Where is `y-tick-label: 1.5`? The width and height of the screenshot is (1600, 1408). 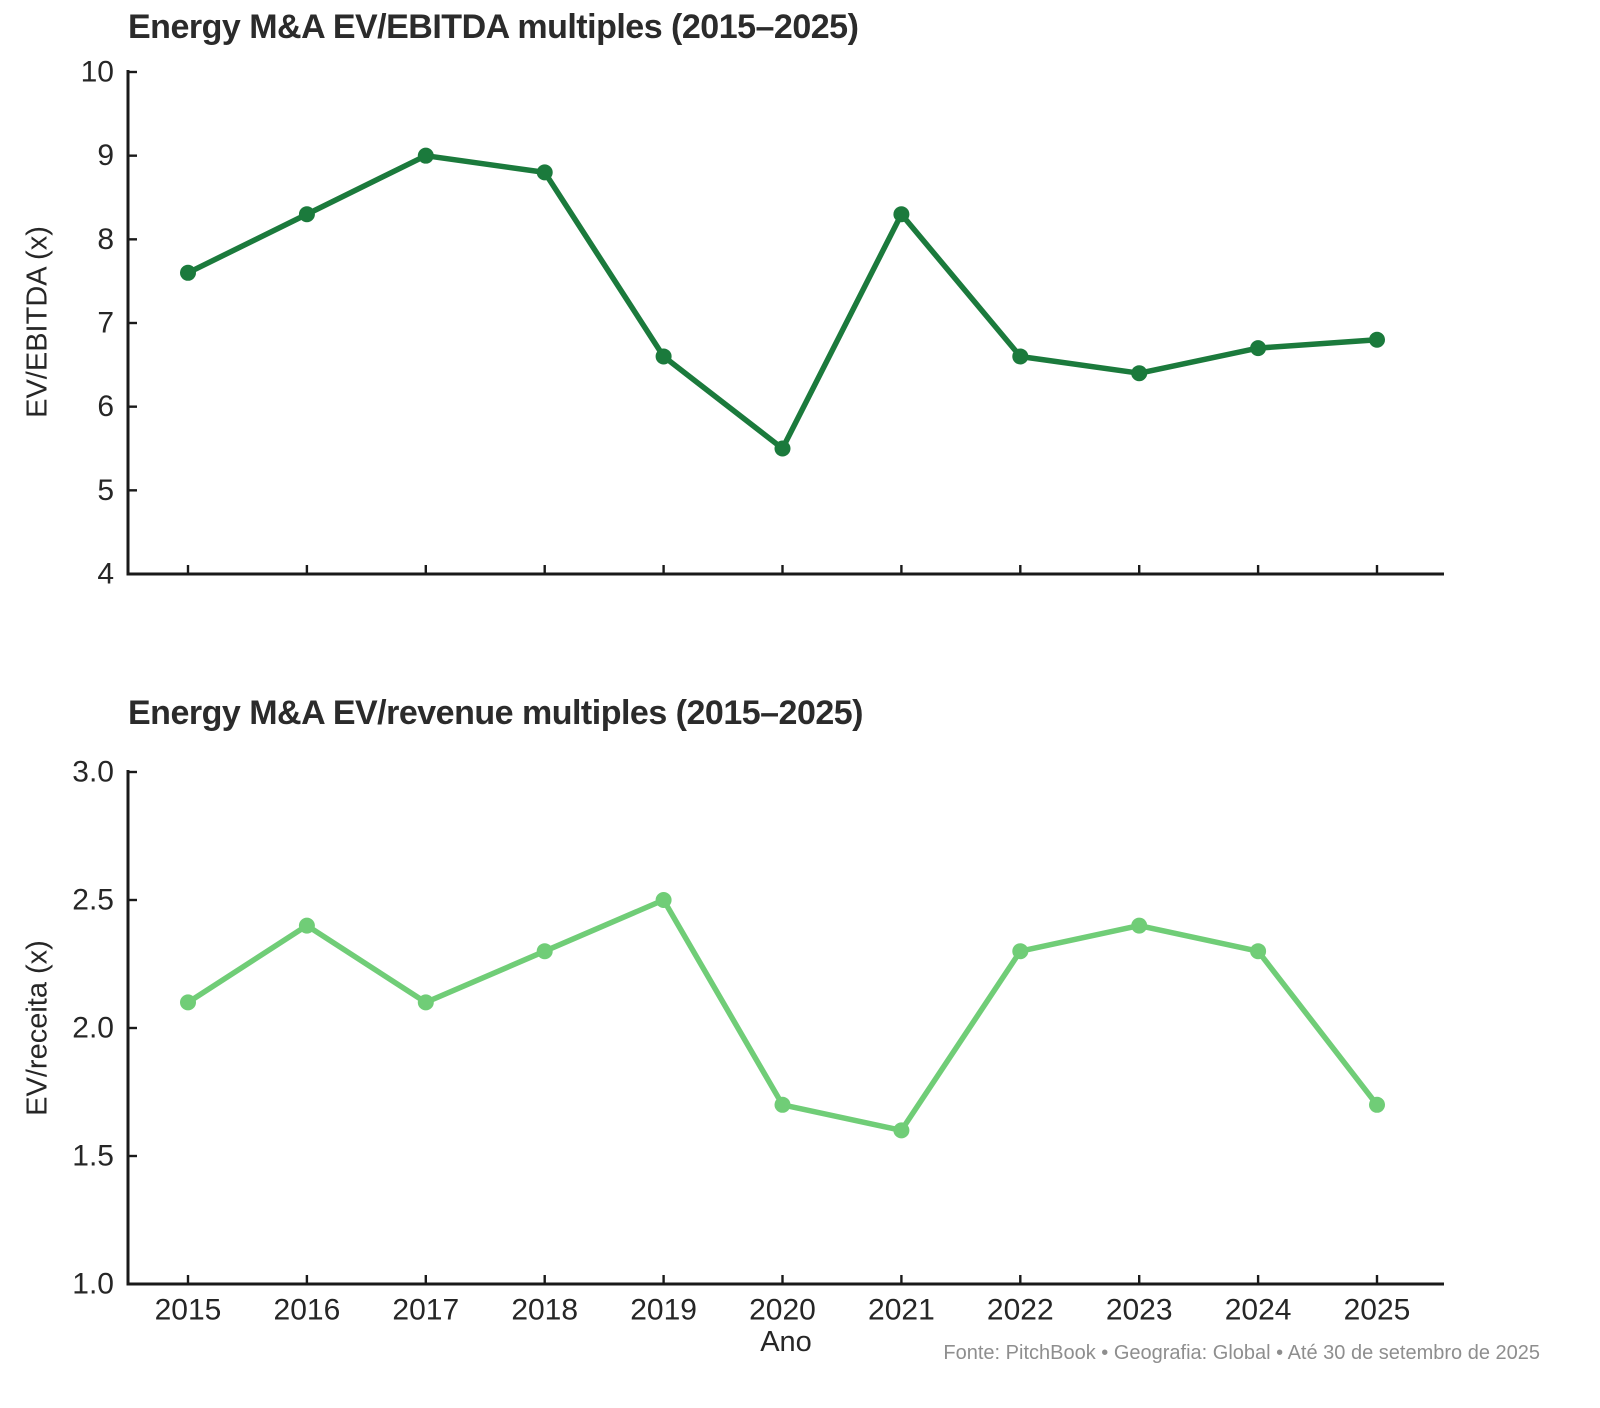
y-tick-label: 1.5 is located at coordinates (93, 1156).